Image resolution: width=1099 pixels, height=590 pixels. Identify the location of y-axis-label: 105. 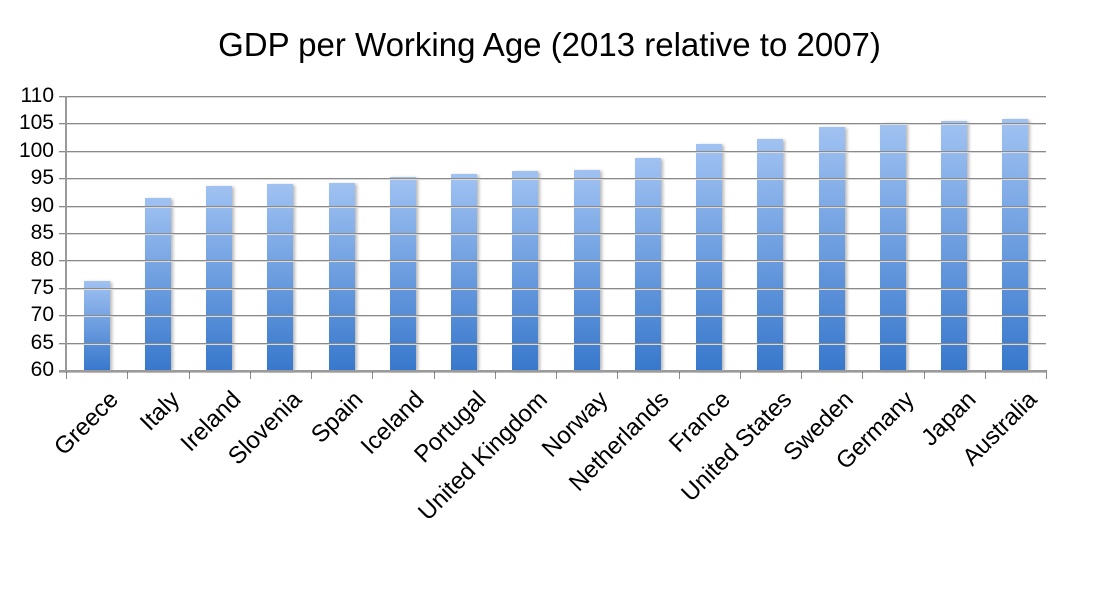
(36, 123).